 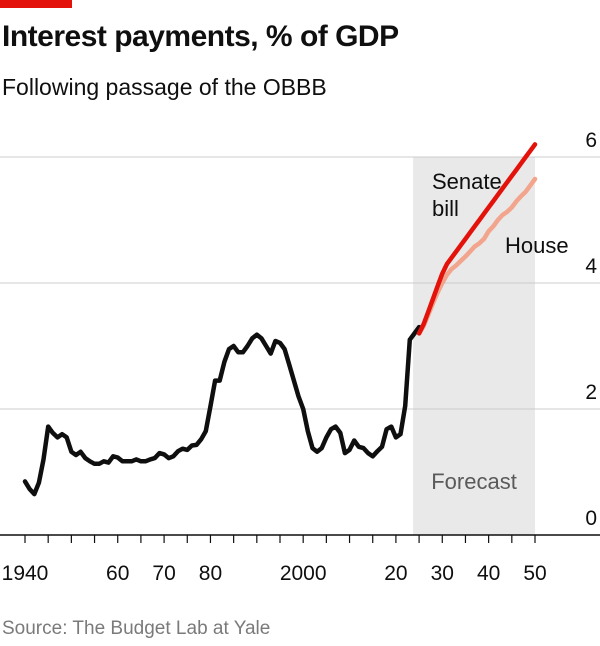 I want to click on x-tick-label: 50, so click(x=534, y=573).